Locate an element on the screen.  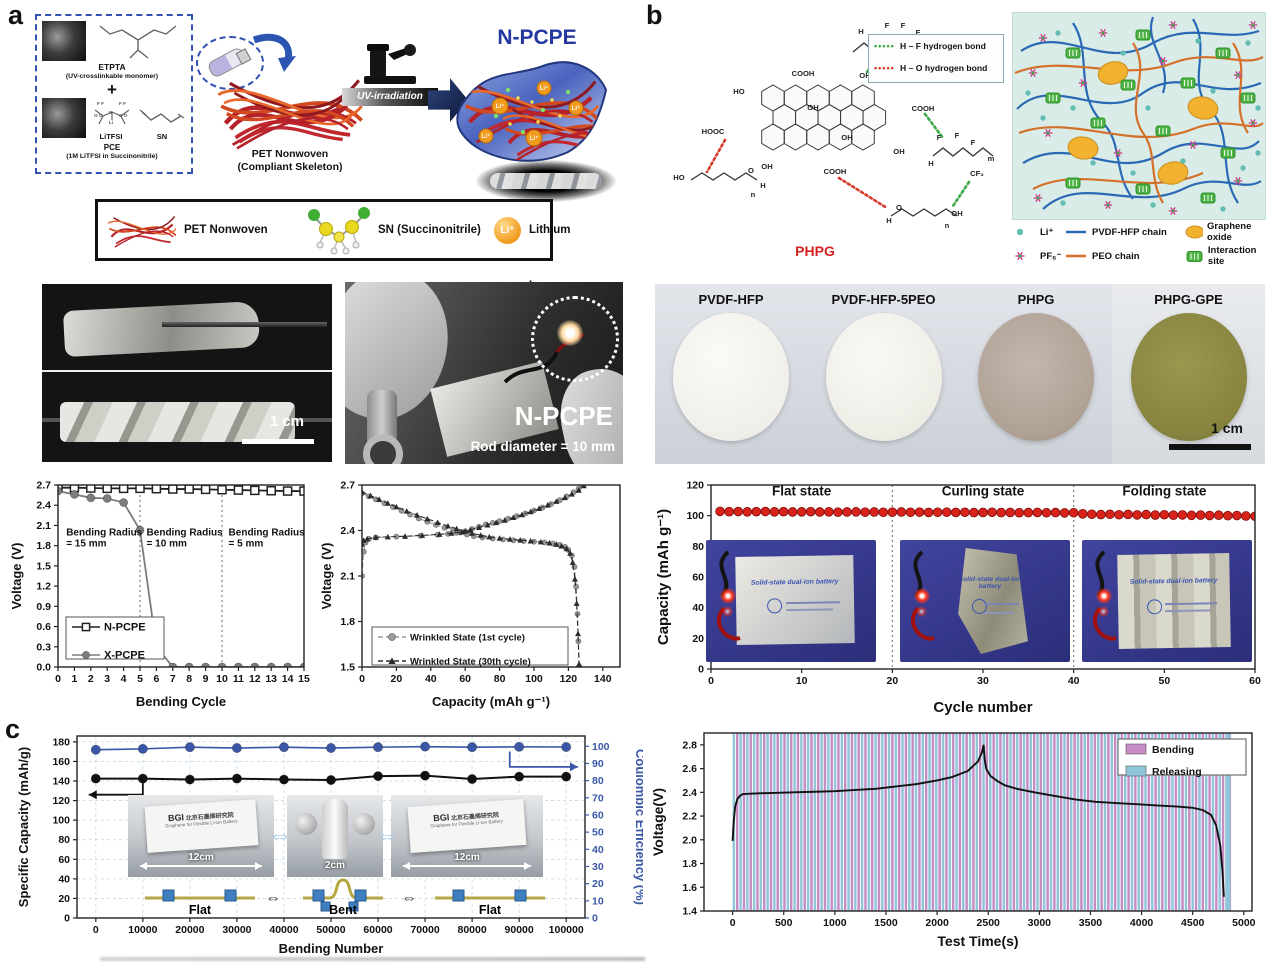
svg-text: Cycle number is located at coordinates (982, 707).